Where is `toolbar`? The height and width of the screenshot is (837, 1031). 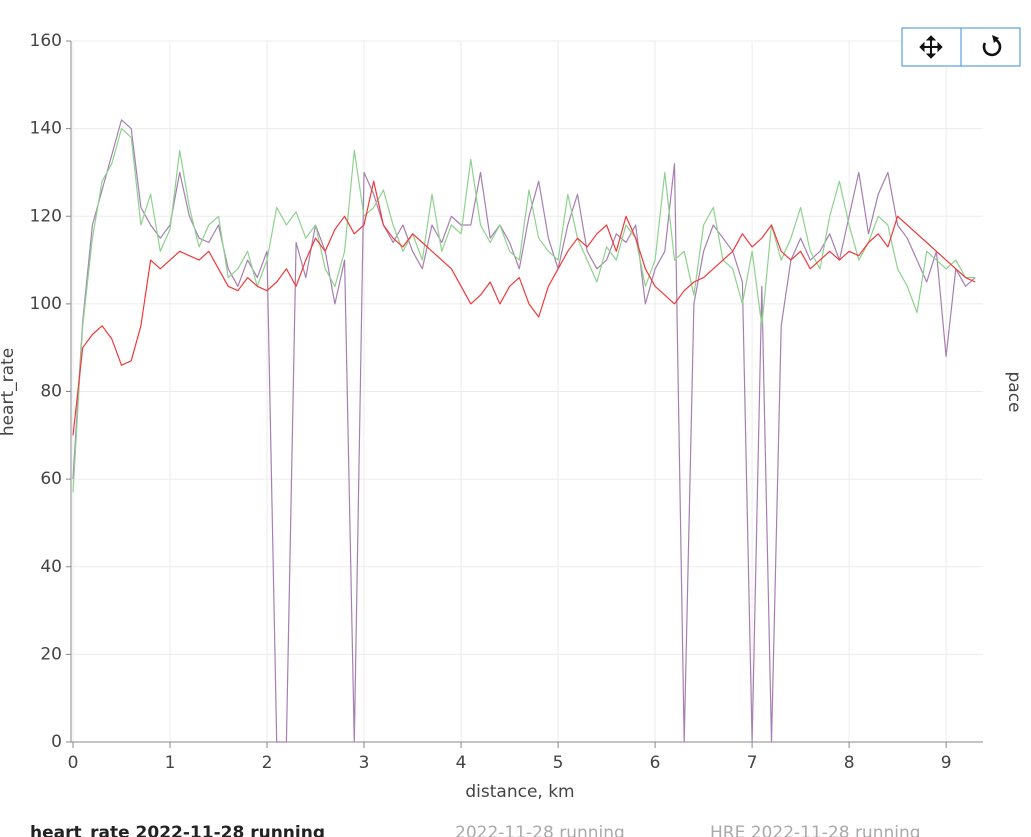 toolbar is located at coordinates (961, 47).